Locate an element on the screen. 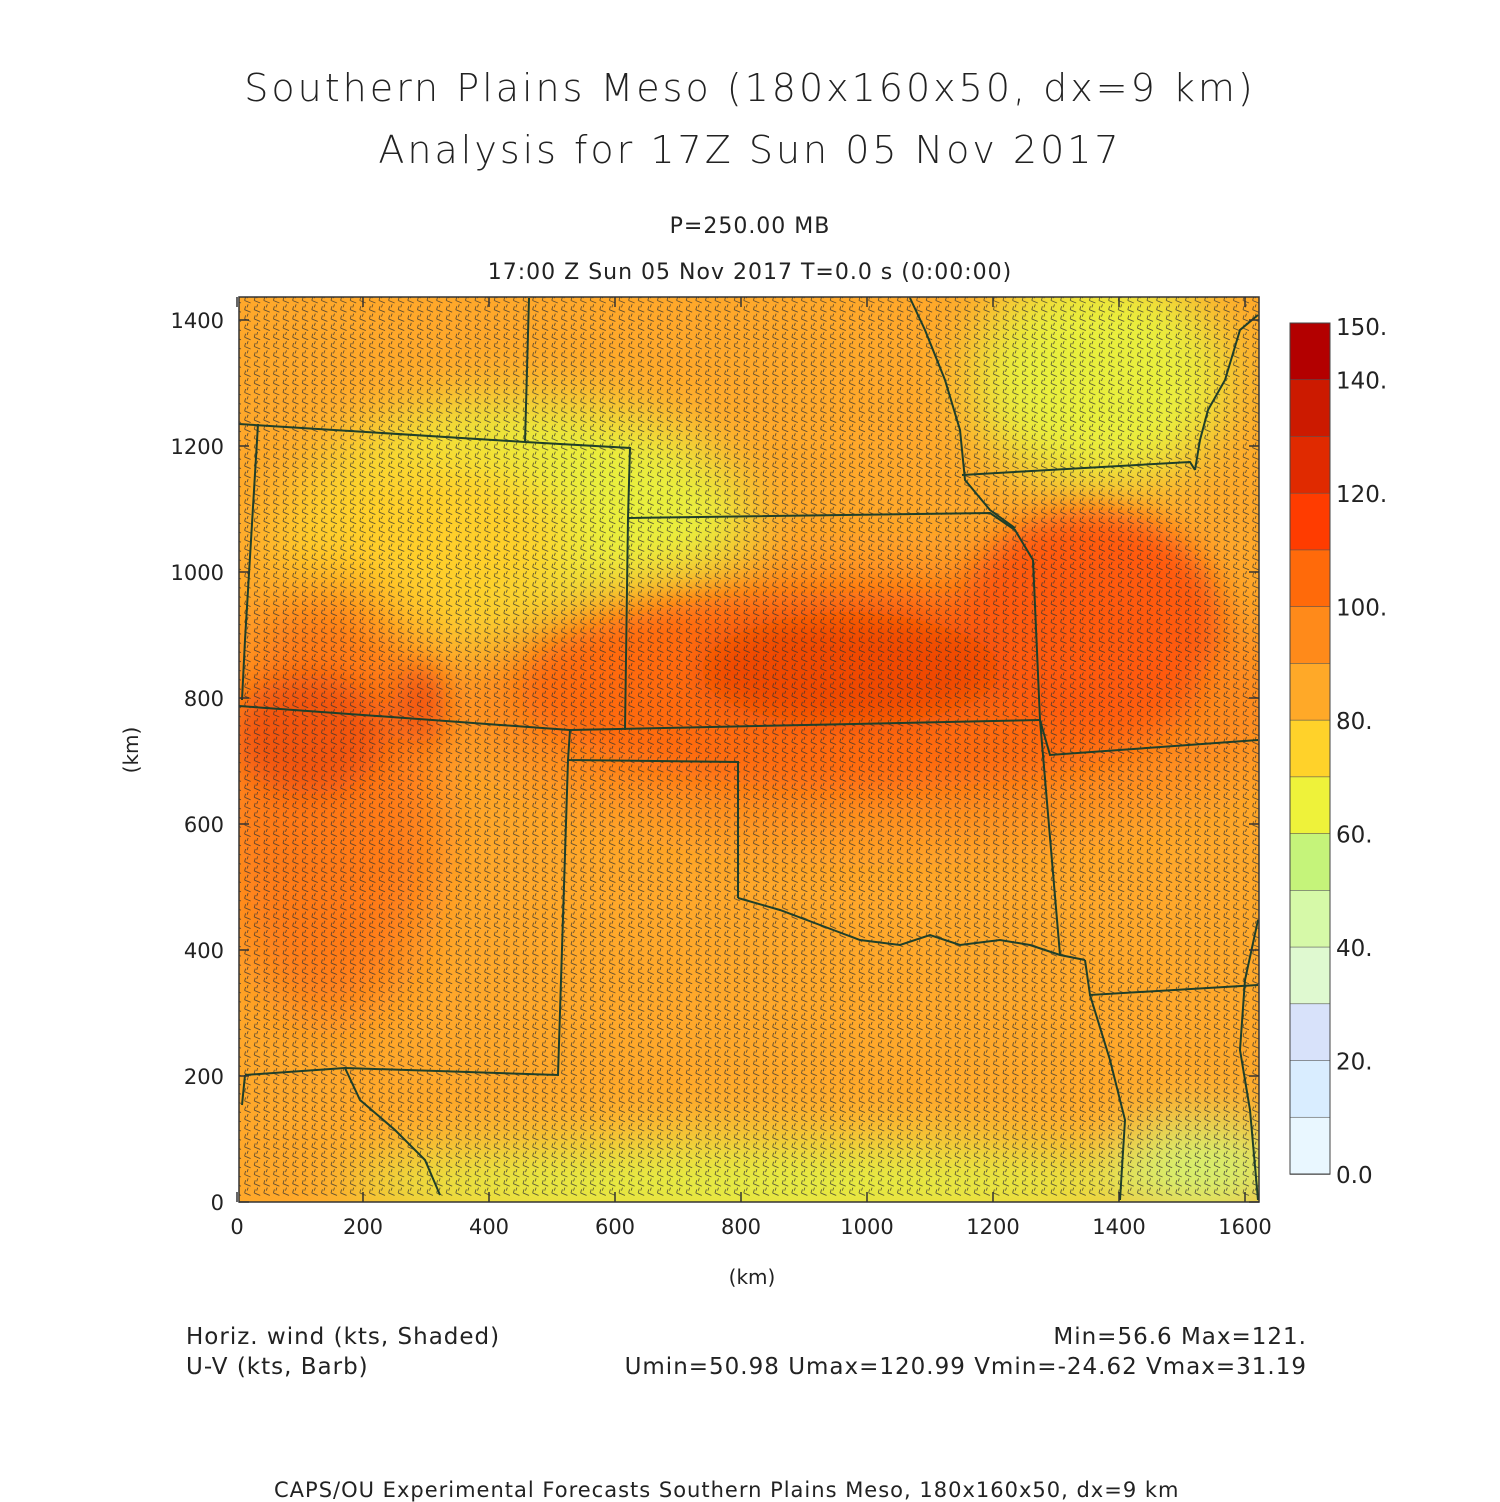 Image resolution: width=1500 pixels, height=1502 pixels. x-tick-label: 600 is located at coordinates (615, 1227).